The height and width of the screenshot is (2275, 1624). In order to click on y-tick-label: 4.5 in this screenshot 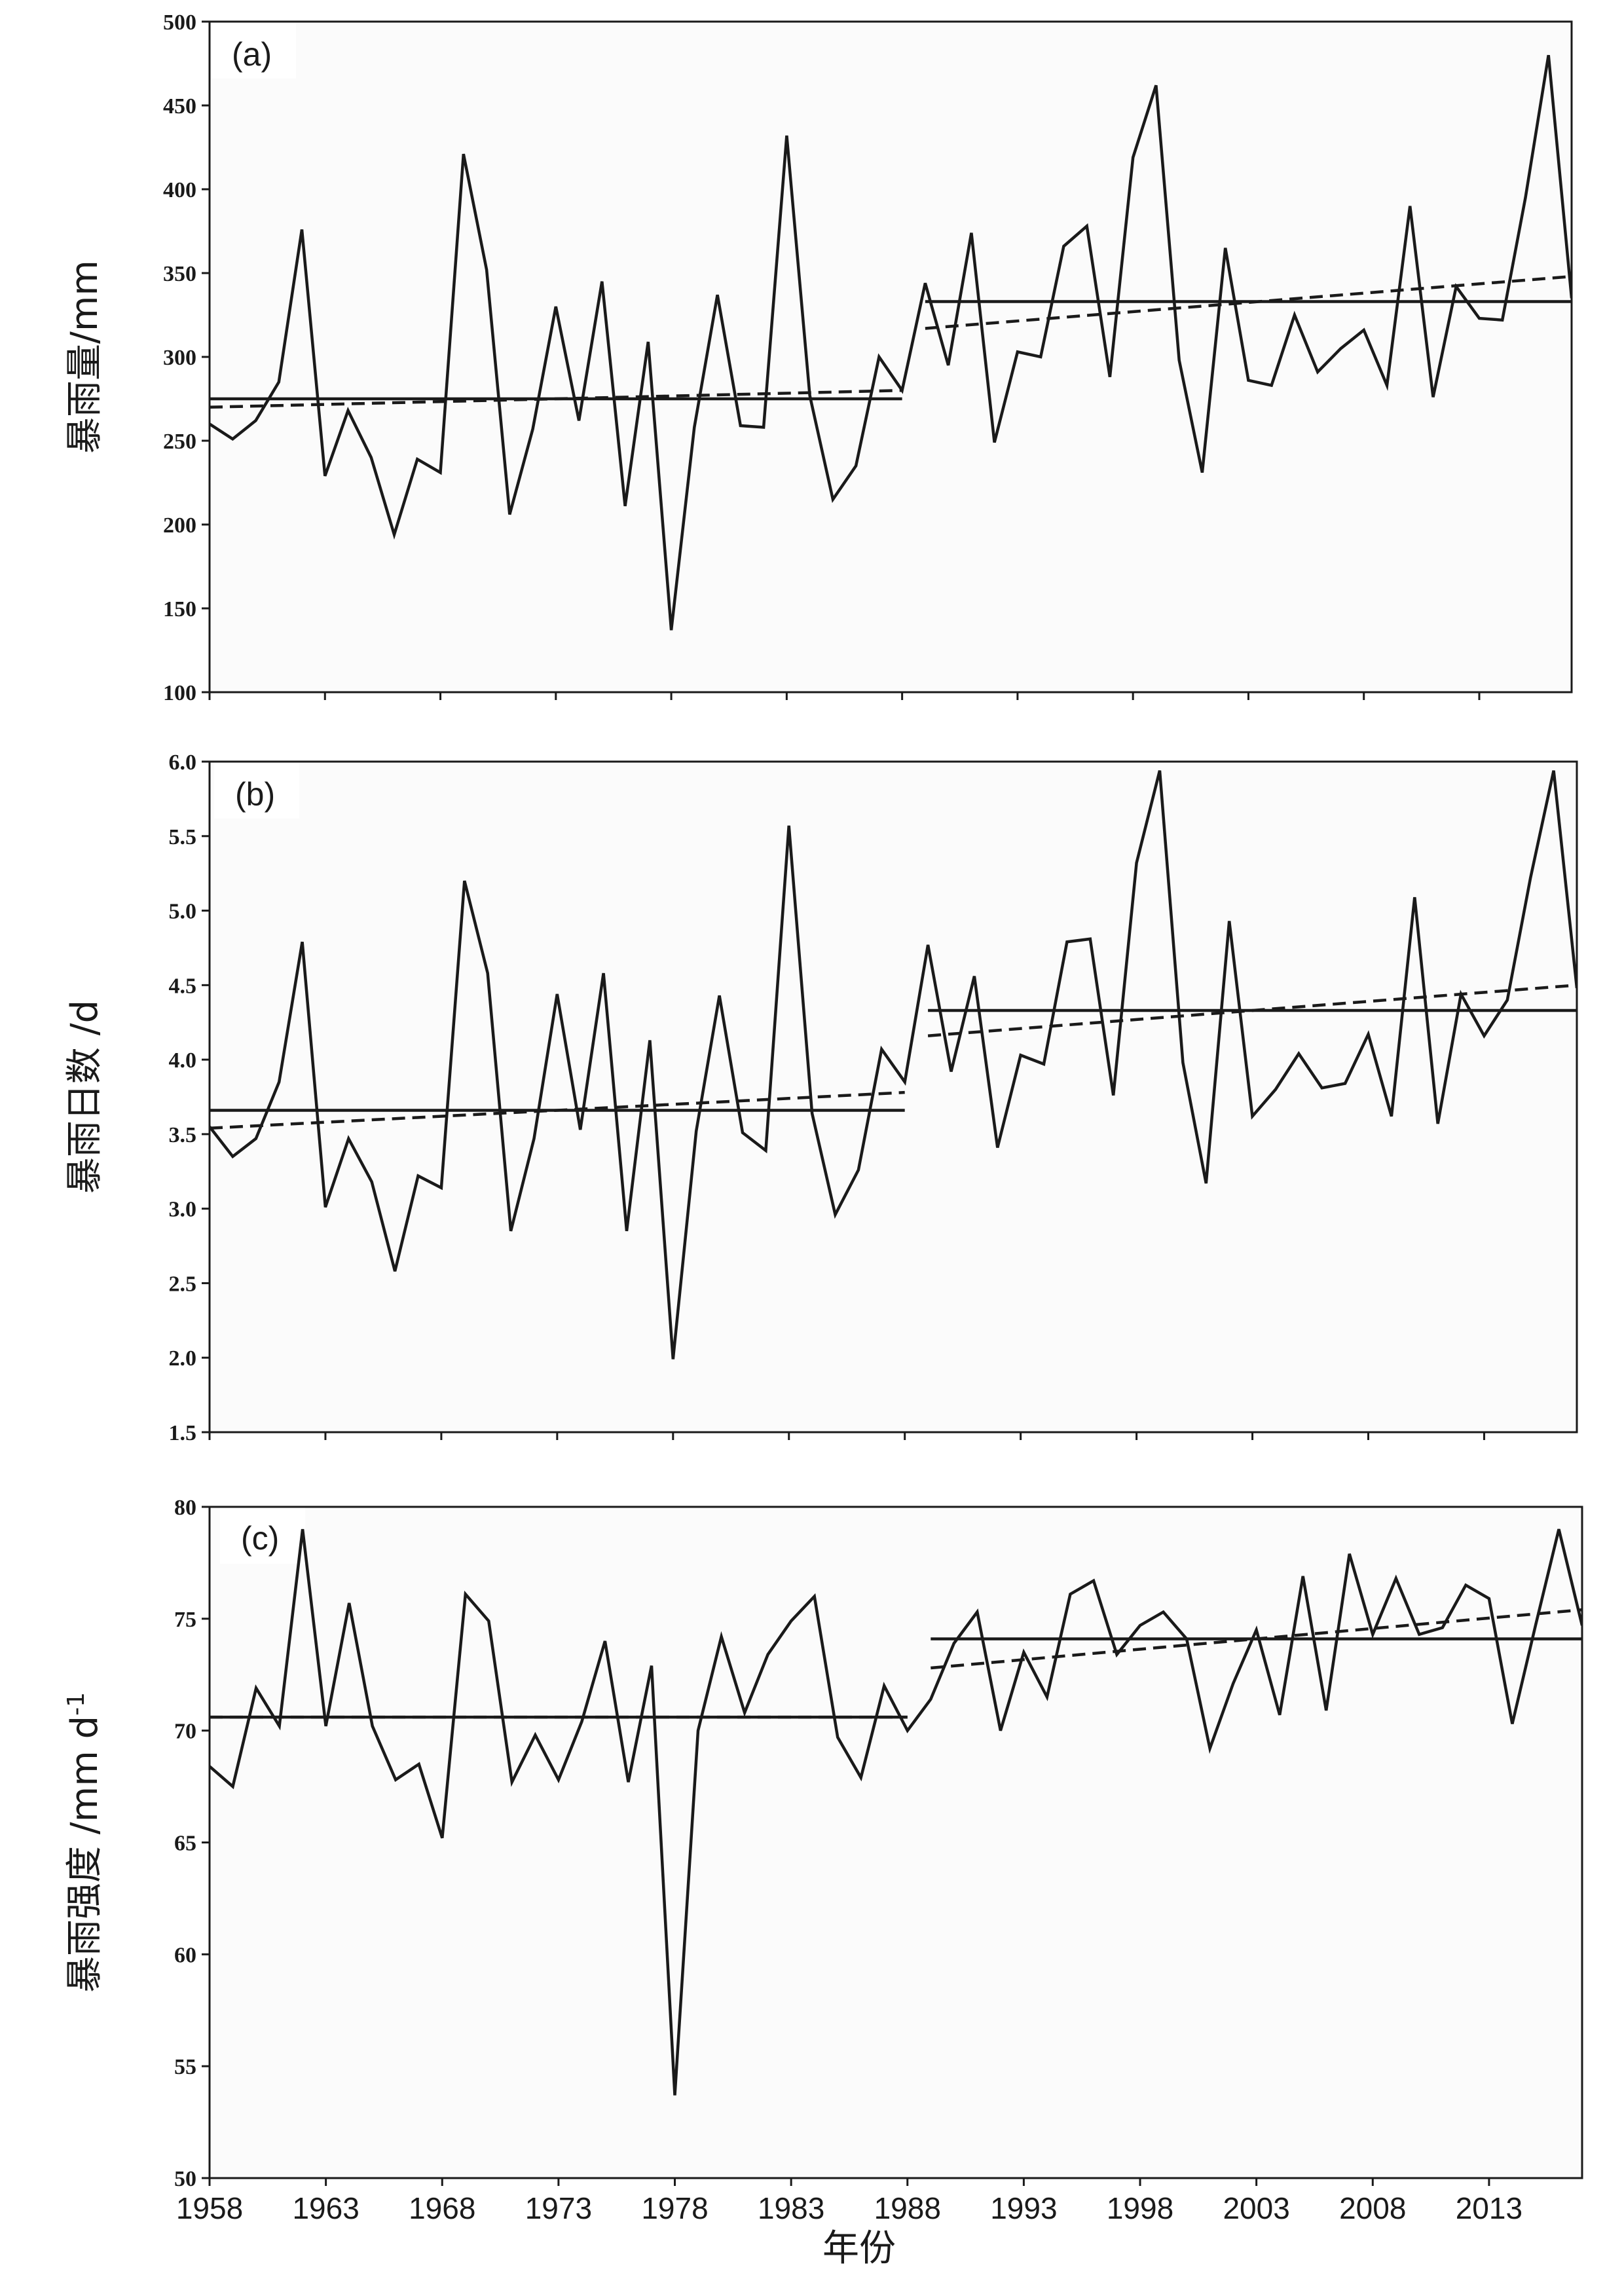, I will do `click(183, 986)`.